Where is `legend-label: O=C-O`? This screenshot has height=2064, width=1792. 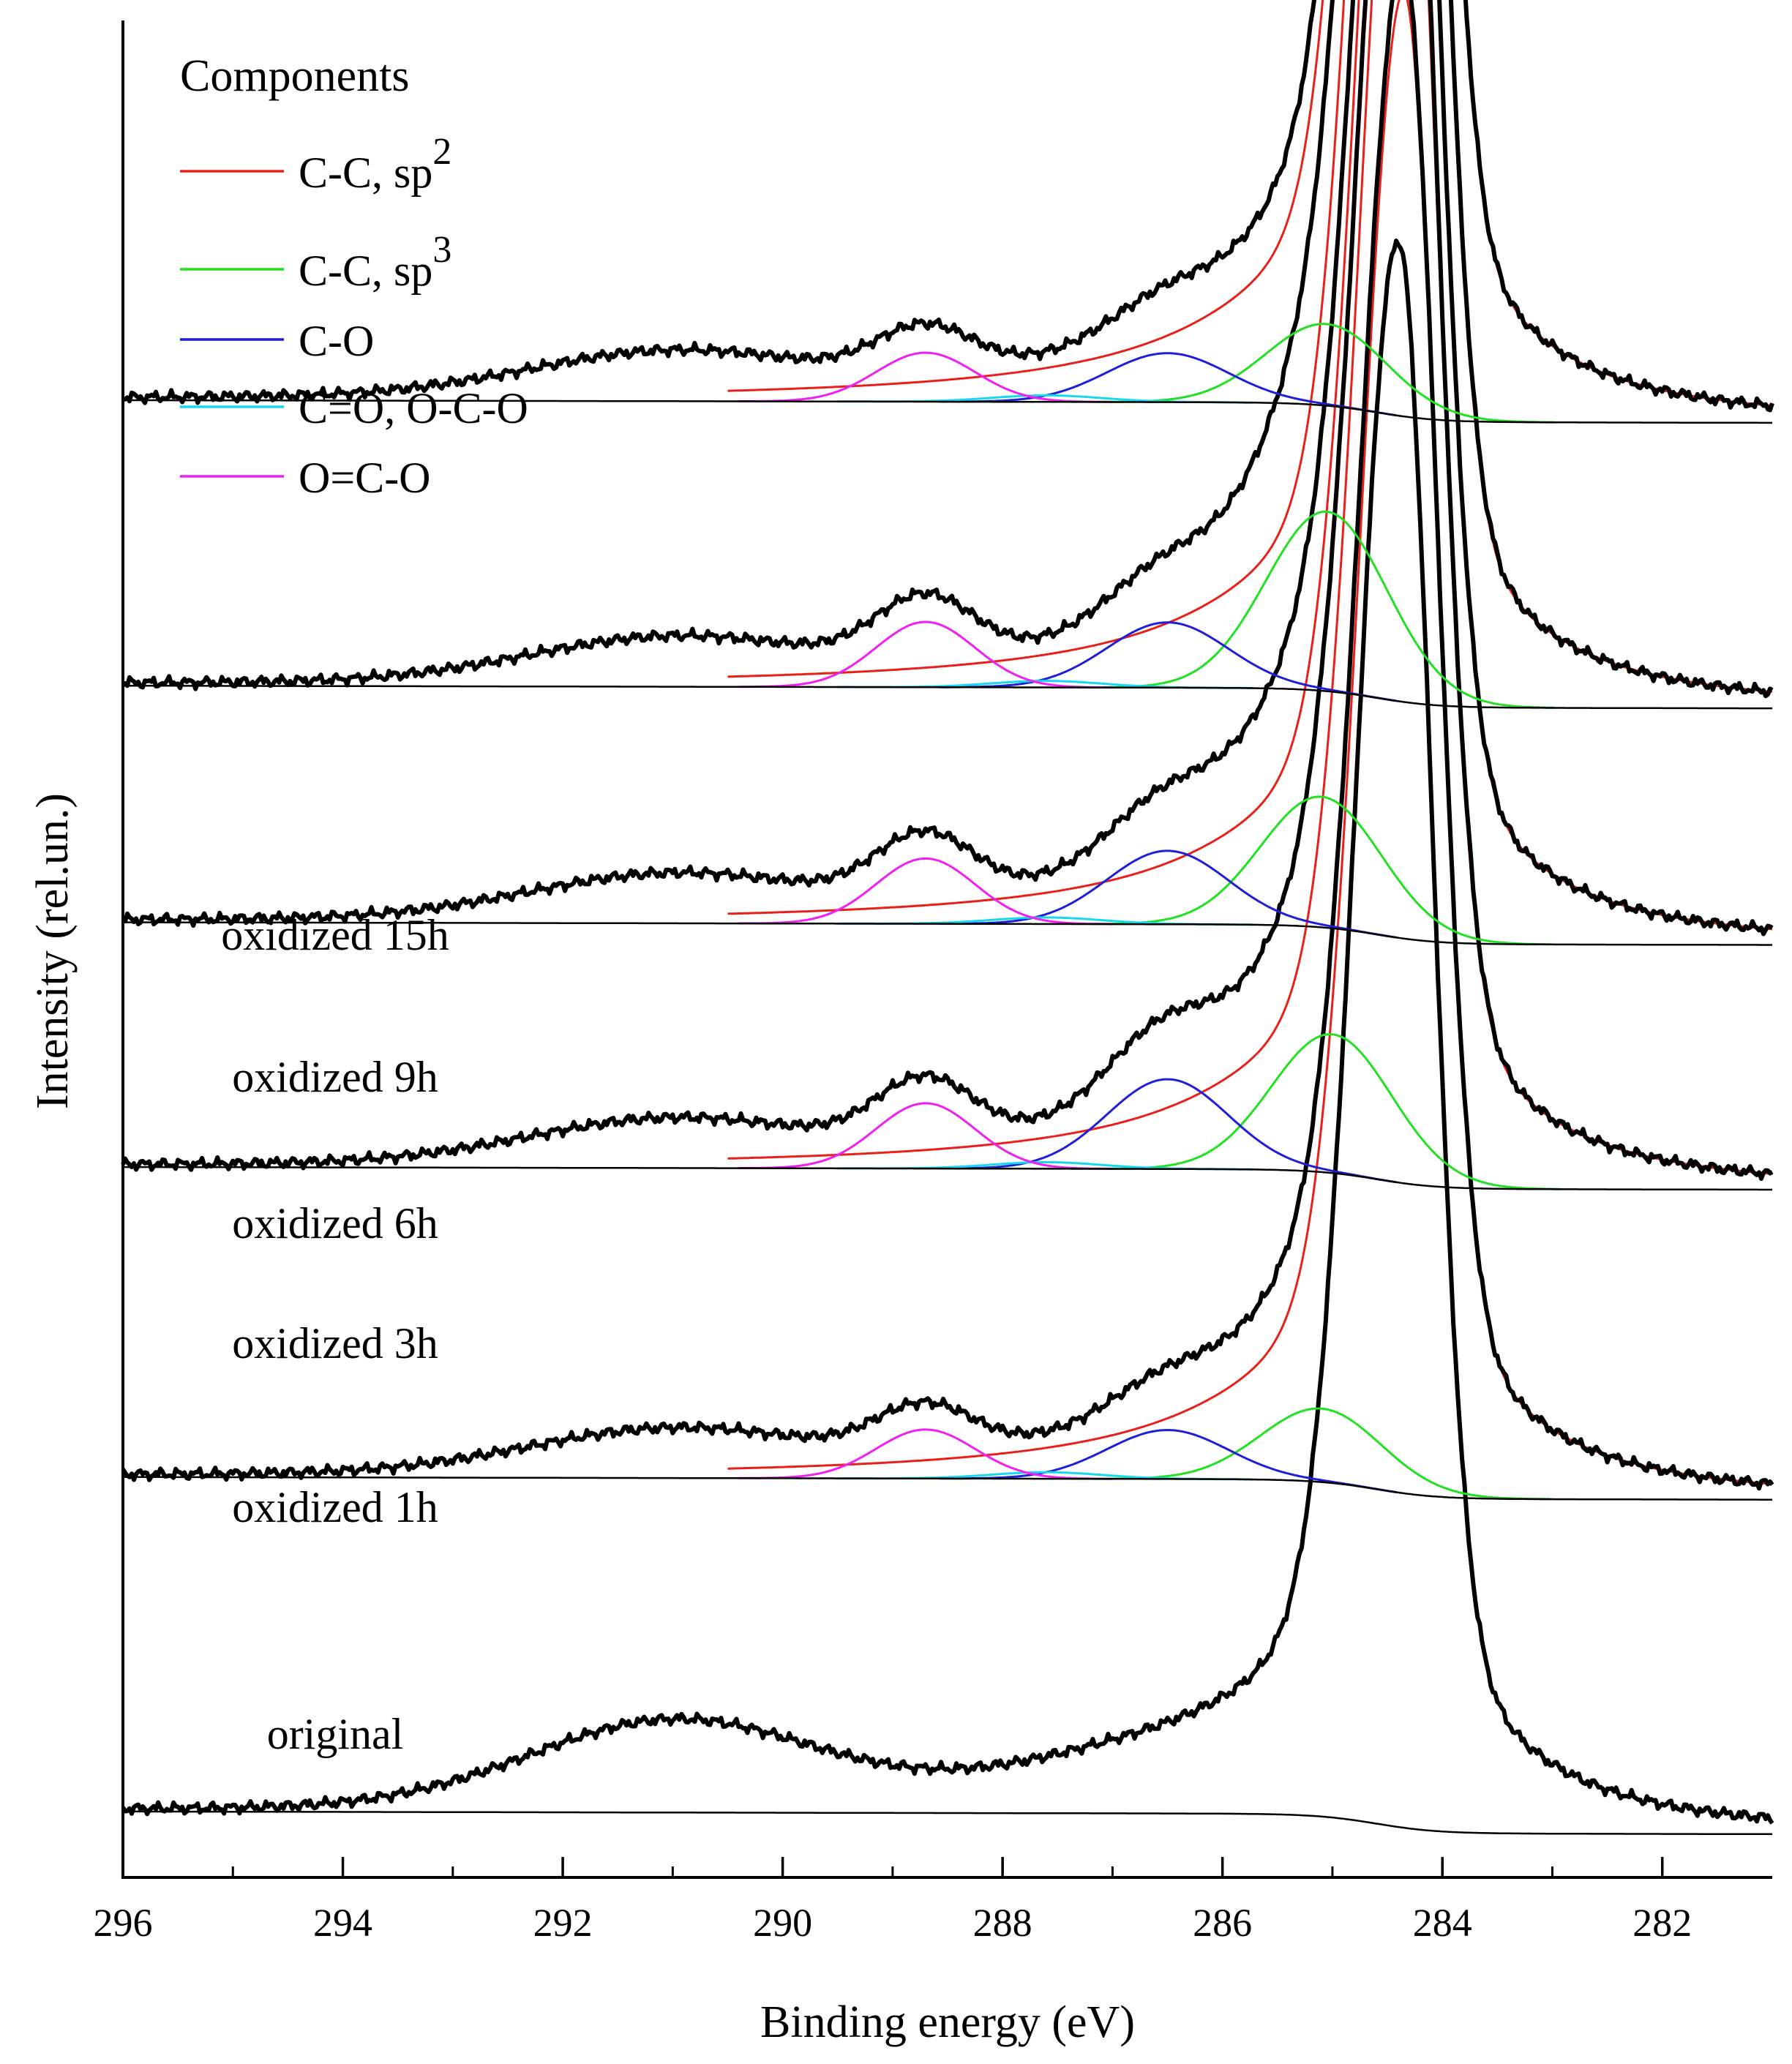 legend-label: O=C-O is located at coordinates (365, 478).